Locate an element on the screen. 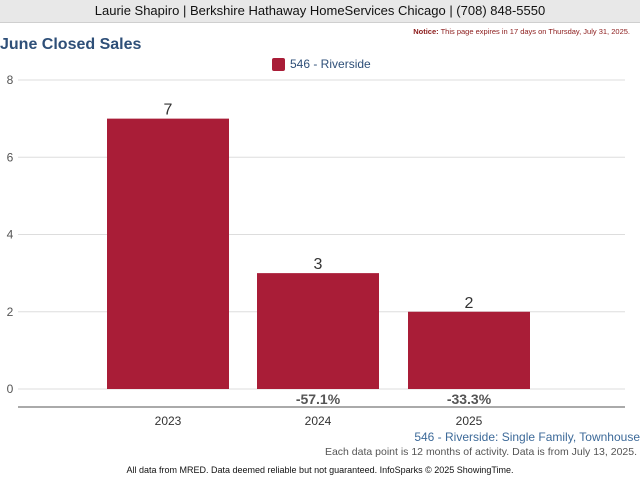 This screenshot has height=480, width=640. x-tick-label: 2024 is located at coordinates (318, 421).